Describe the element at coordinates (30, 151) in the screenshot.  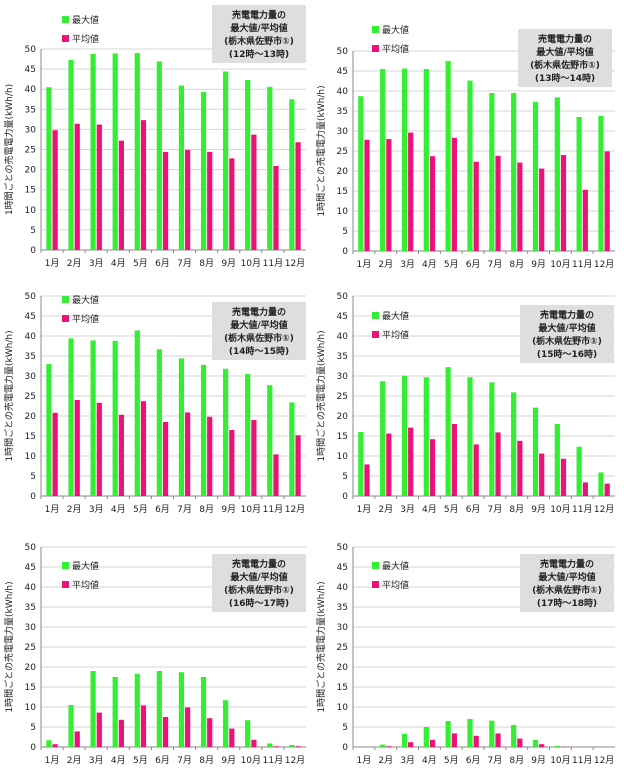
I see `y-tick-label: 25` at that location.